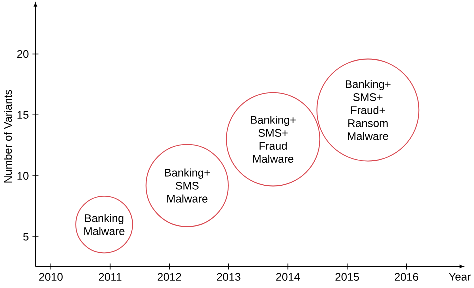 The height and width of the screenshot is (288, 474). Describe the element at coordinates (51, 277) in the screenshot. I see `x-tick-label: 2010` at that location.